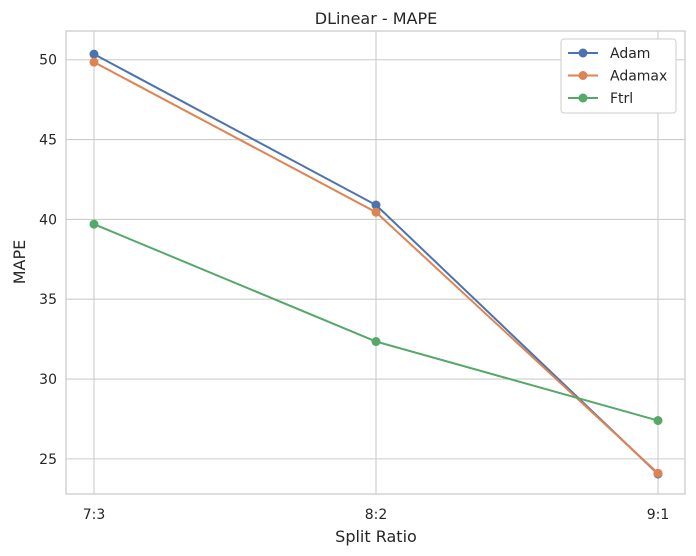 Image resolution: width=696 pixels, height=556 pixels. What do you see at coordinates (48, 61) in the screenshot?
I see `y-tick-label: 50` at bounding box center [48, 61].